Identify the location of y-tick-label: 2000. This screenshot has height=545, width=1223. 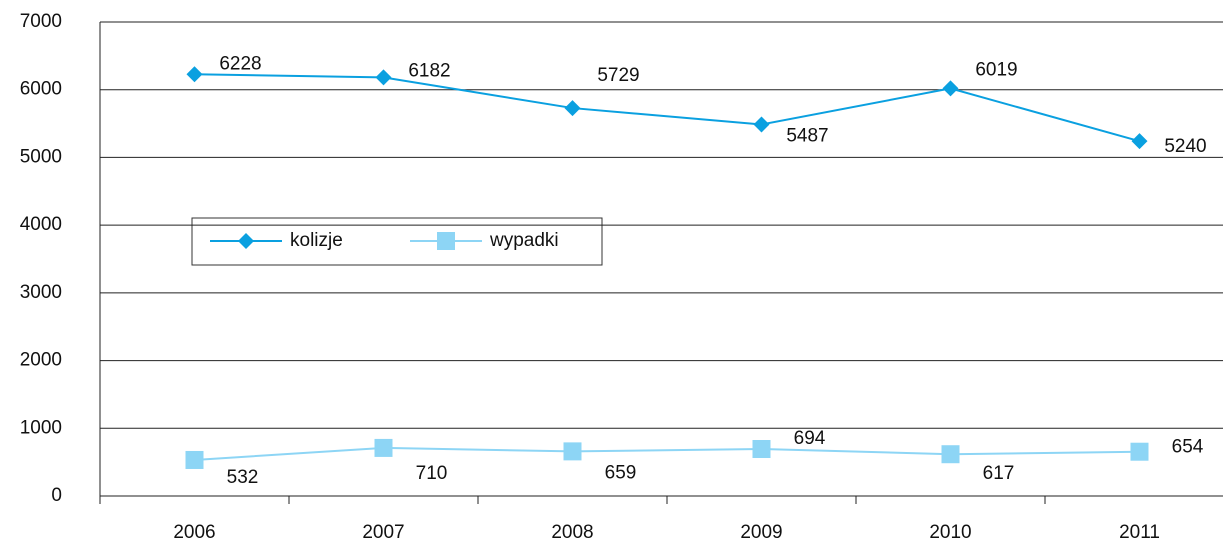
(41, 360).